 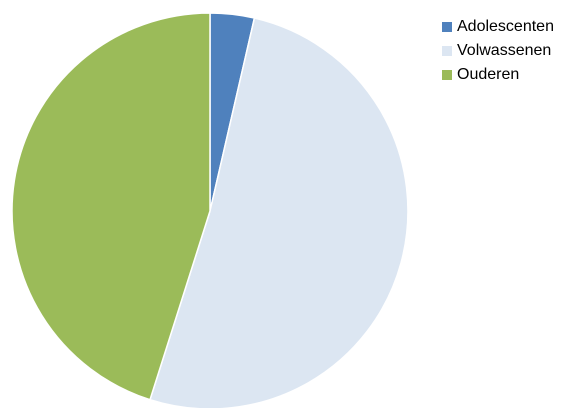 I want to click on legend-swatch-ouderen, so click(x=447, y=74).